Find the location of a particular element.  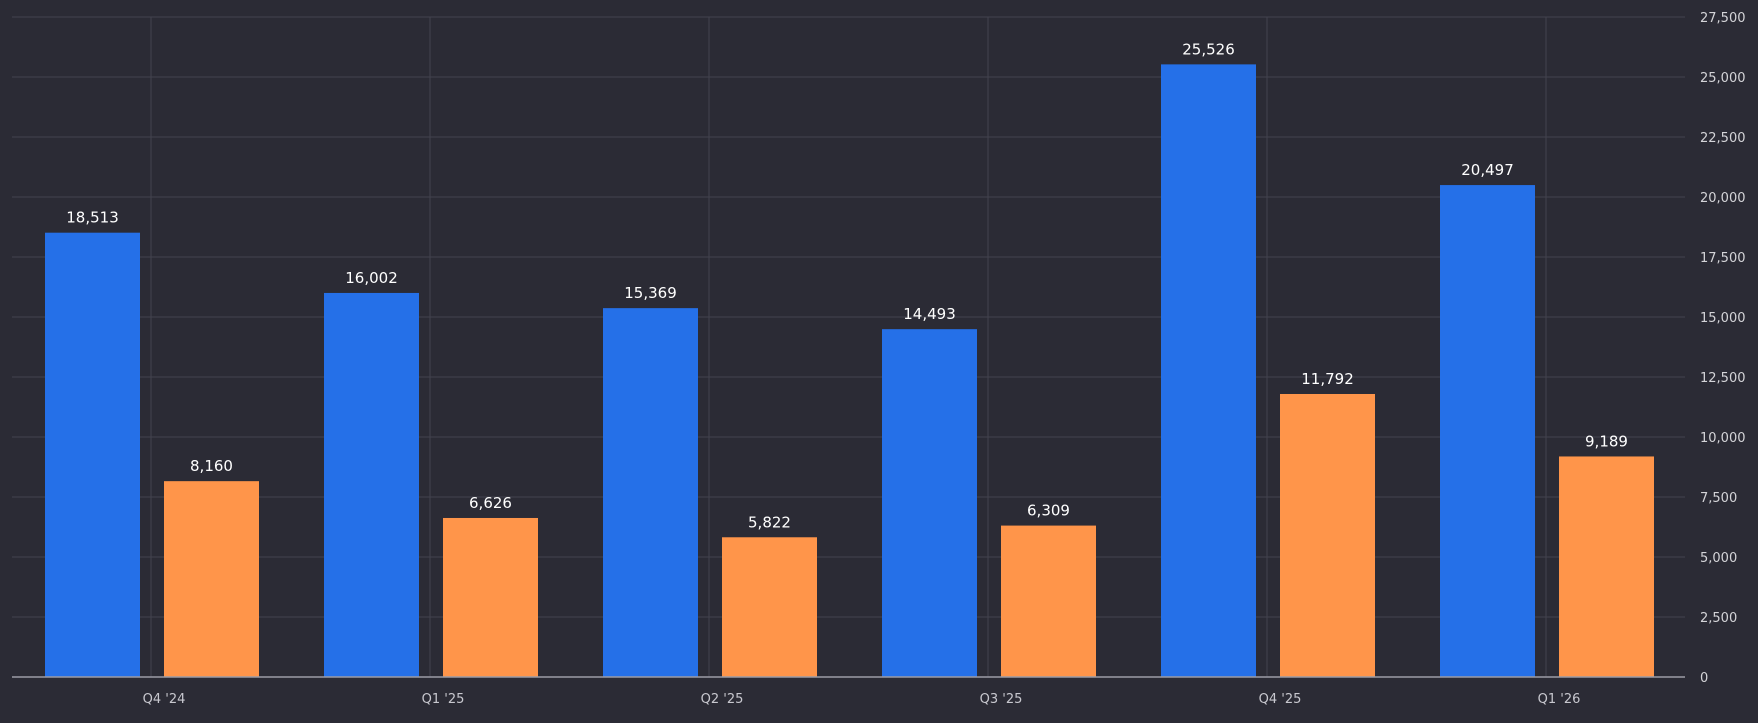

data-label: 14,493 is located at coordinates (929, 314).